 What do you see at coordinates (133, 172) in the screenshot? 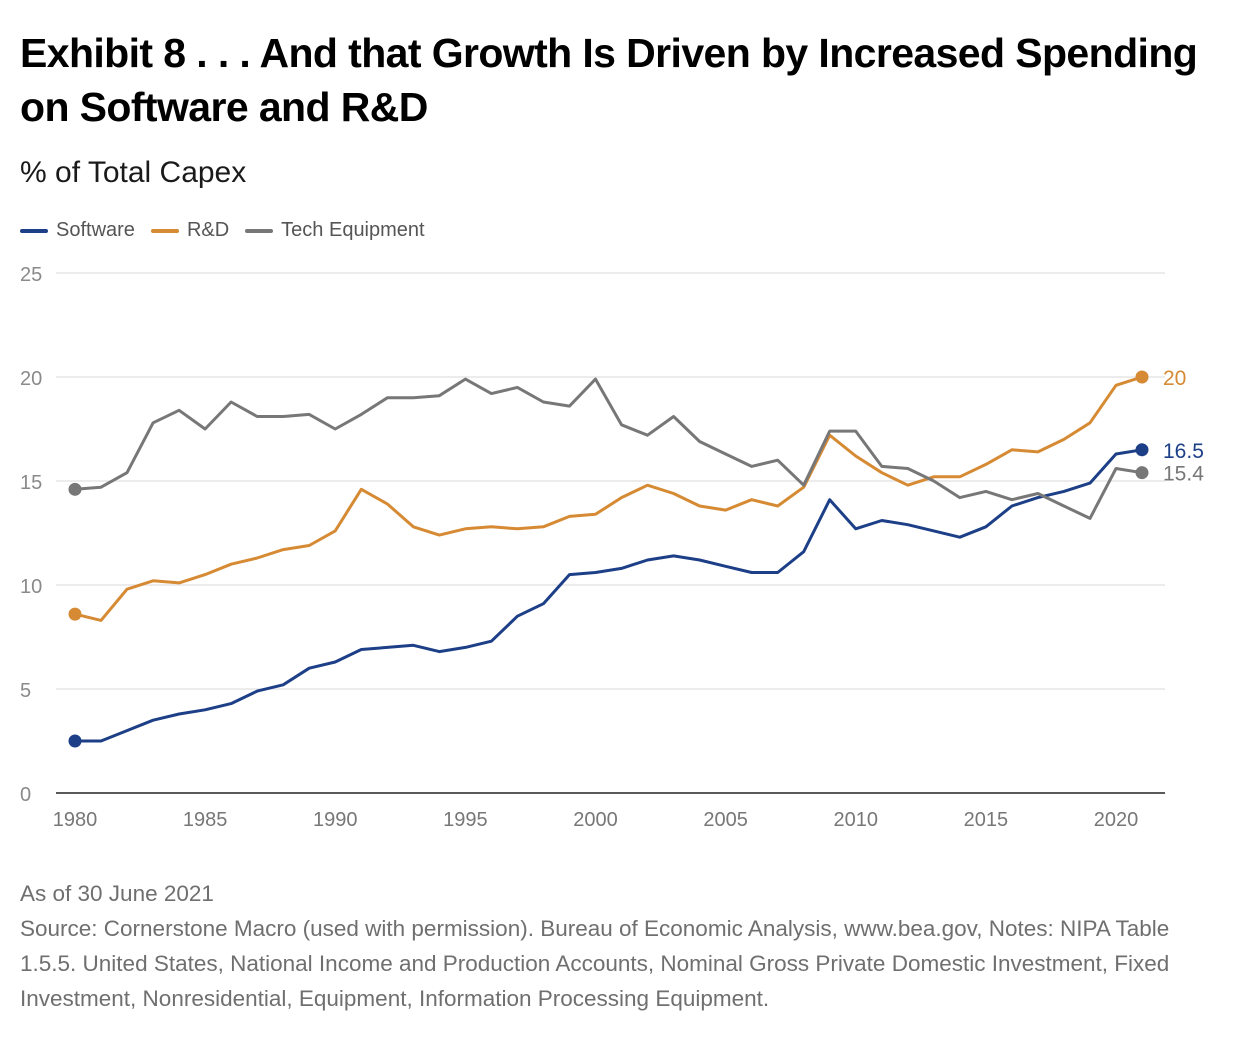
I see `chart-subtitle: % of Total Capex` at bounding box center [133, 172].